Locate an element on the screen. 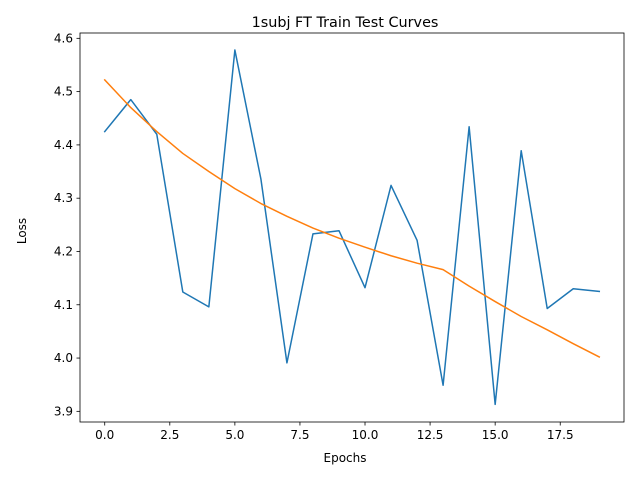  x-tick-label: 17.5 is located at coordinates (560, 435).